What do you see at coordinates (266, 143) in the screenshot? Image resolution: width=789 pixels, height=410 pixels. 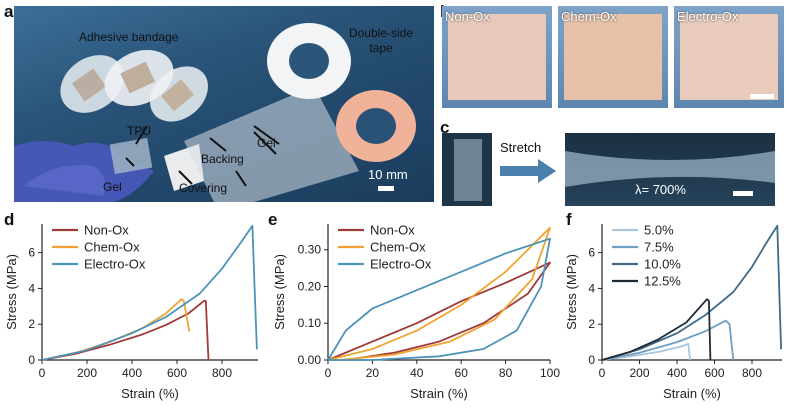 I see `annotation-gel-right: Gel` at bounding box center [266, 143].